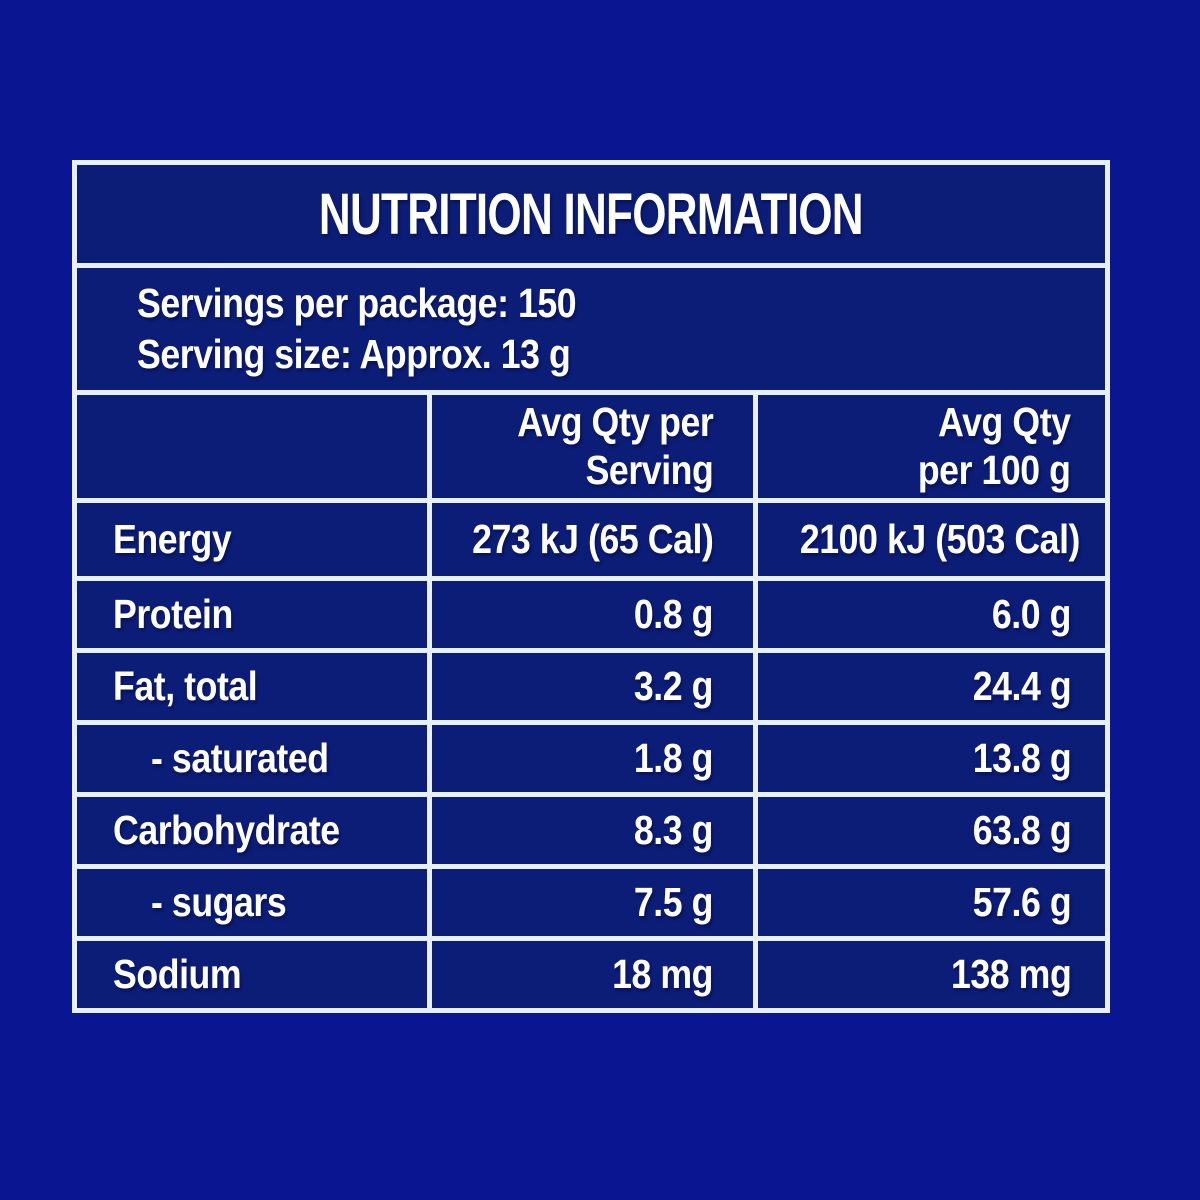  I want to click on row-value-per-100g: 63.8 g, so click(931, 830).